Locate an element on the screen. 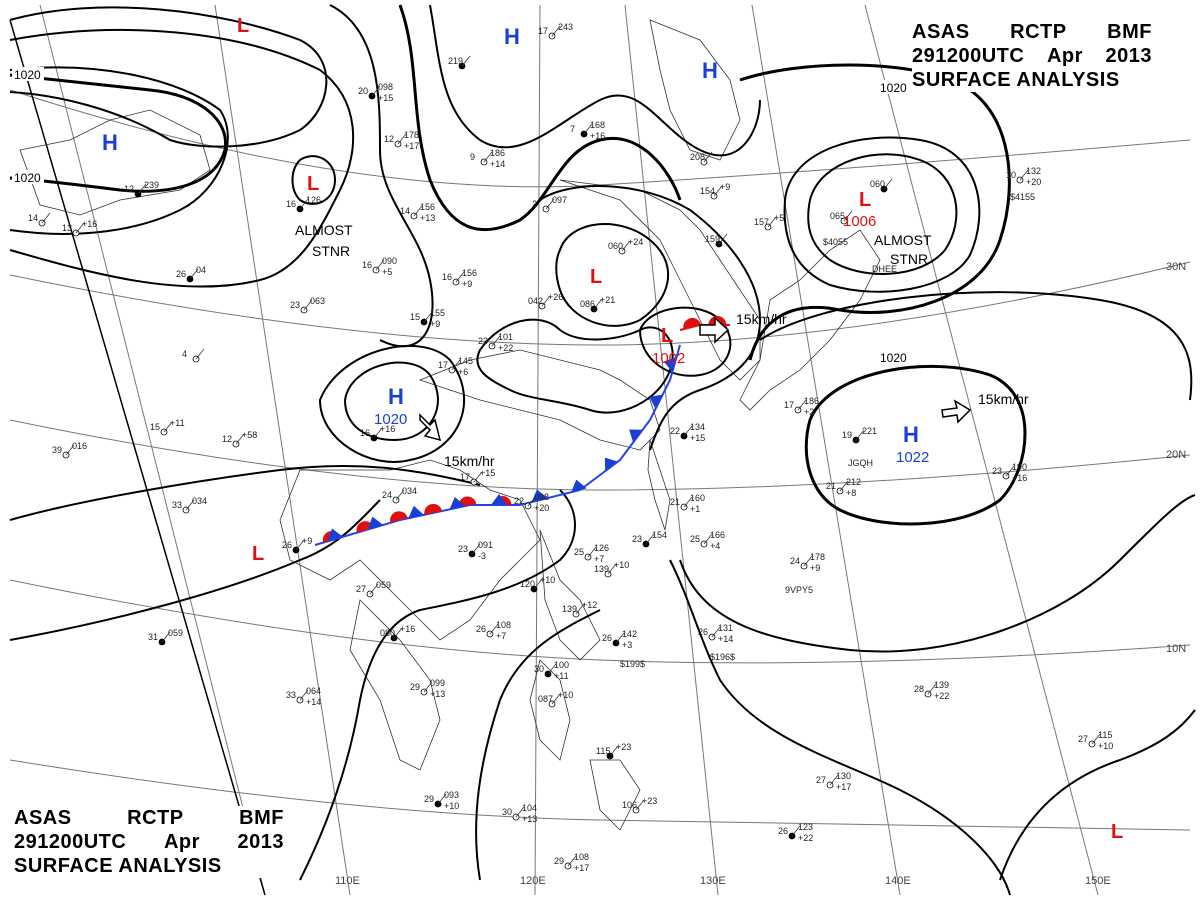 The width and height of the screenshot is (1200, 900). cold-front-triangle is located at coordinates (611, 464).